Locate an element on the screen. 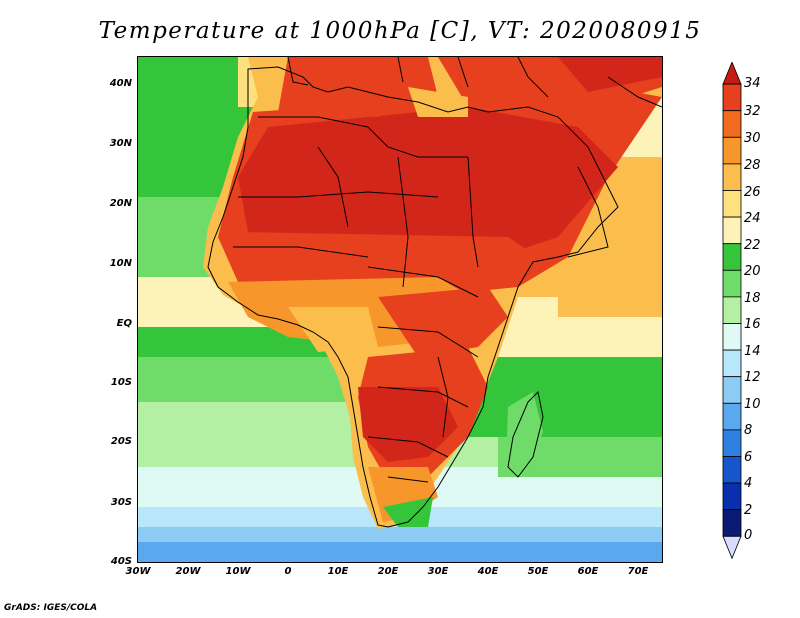 The height and width of the screenshot is (618, 800). lon-label: 0 is located at coordinates (288, 571).